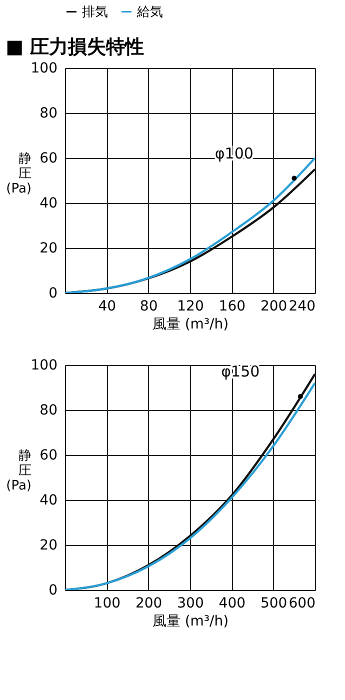  What do you see at coordinates (302, 604) in the screenshot?
I see `x-tick-label: 600` at bounding box center [302, 604].